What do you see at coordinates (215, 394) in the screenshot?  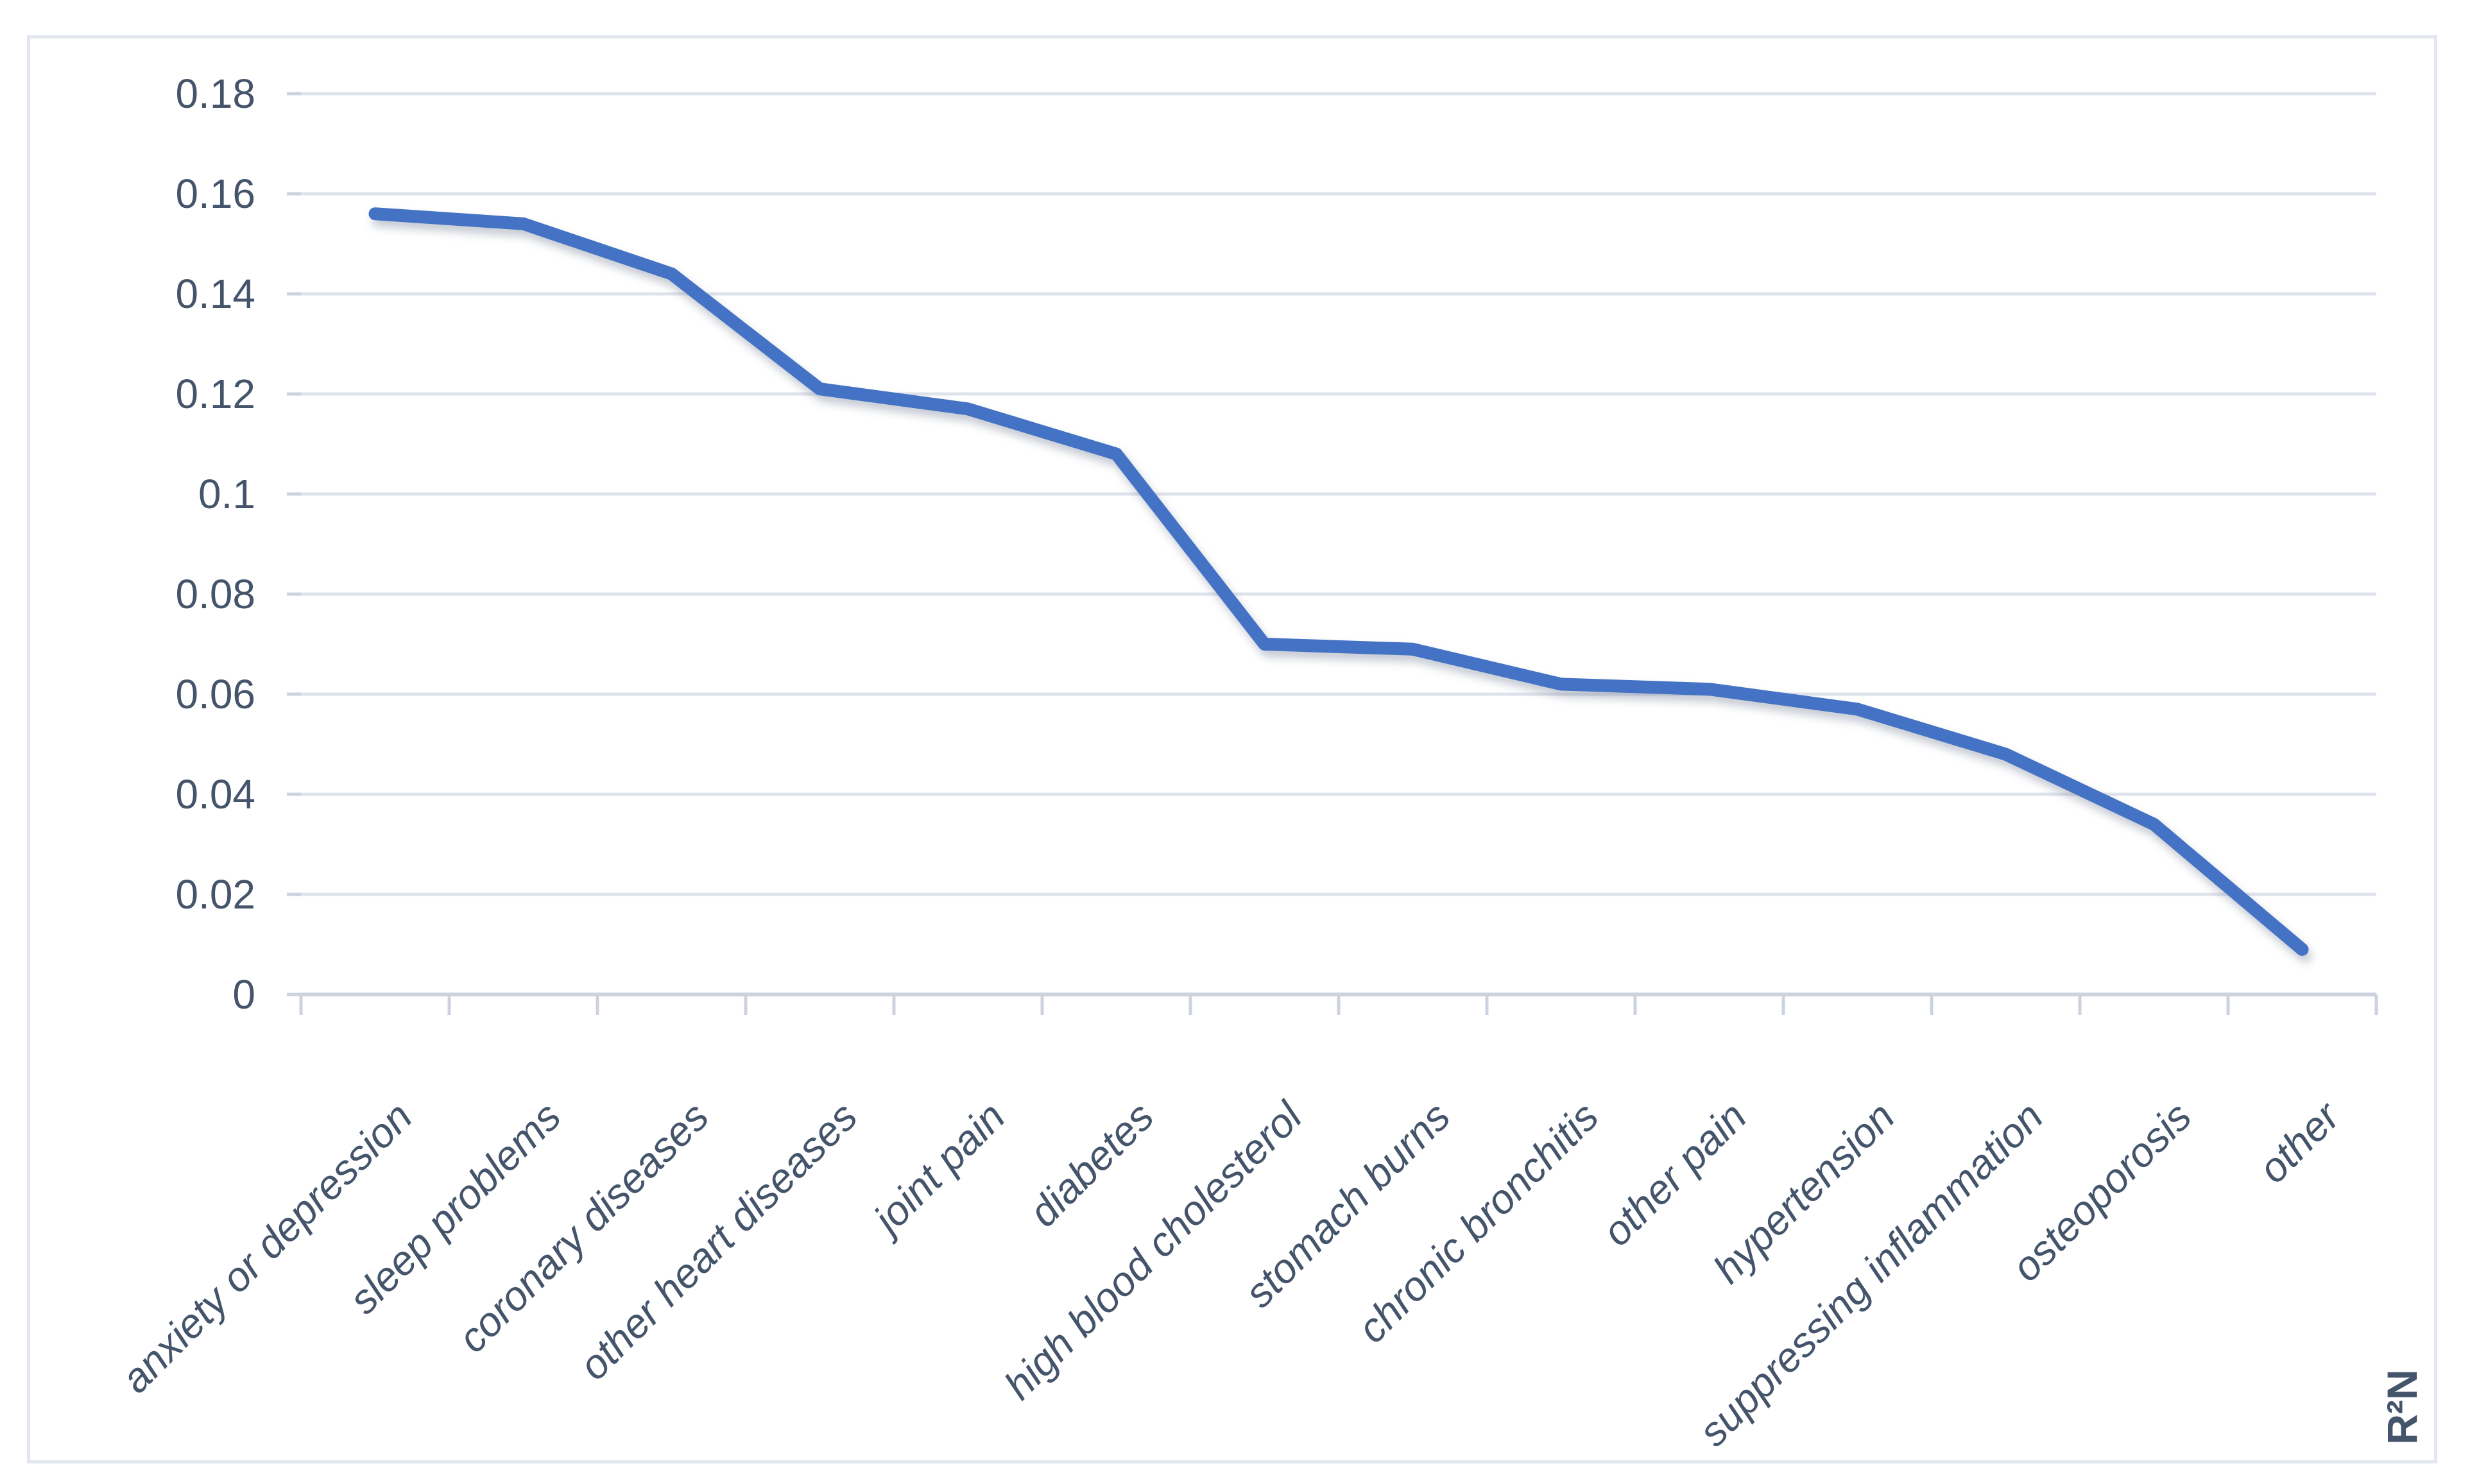 I see `y-tick-label: 0.12` at bounding box center [215, 394].